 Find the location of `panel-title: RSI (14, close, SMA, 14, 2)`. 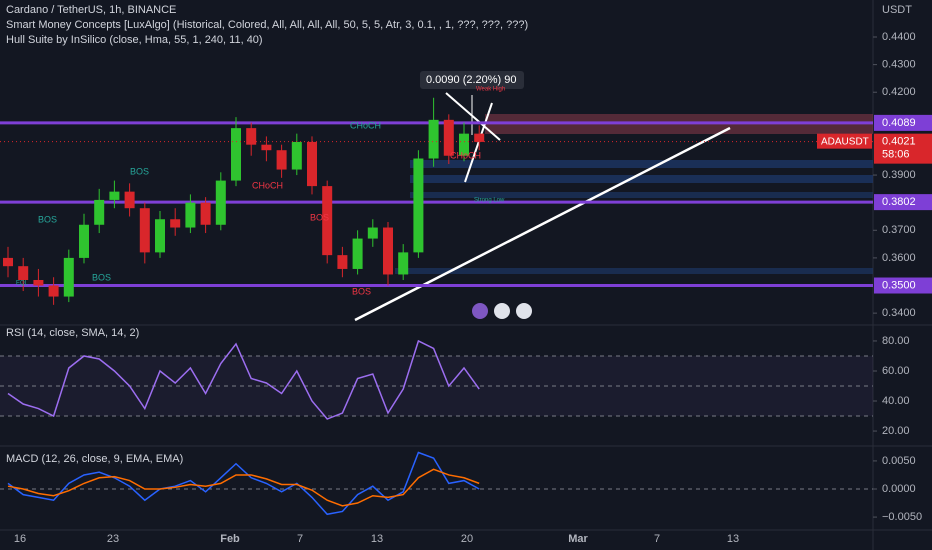

panel-title: RSI (14, close, SMA, 14, 2) is located at coordinates (72, 333).